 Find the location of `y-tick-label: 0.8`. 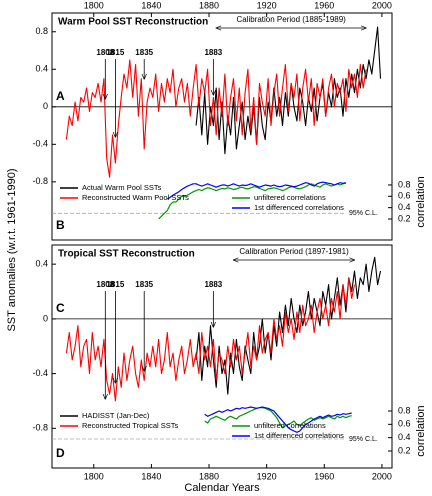

y-tick-label: 0.8 is located at coordinates (41, 31).